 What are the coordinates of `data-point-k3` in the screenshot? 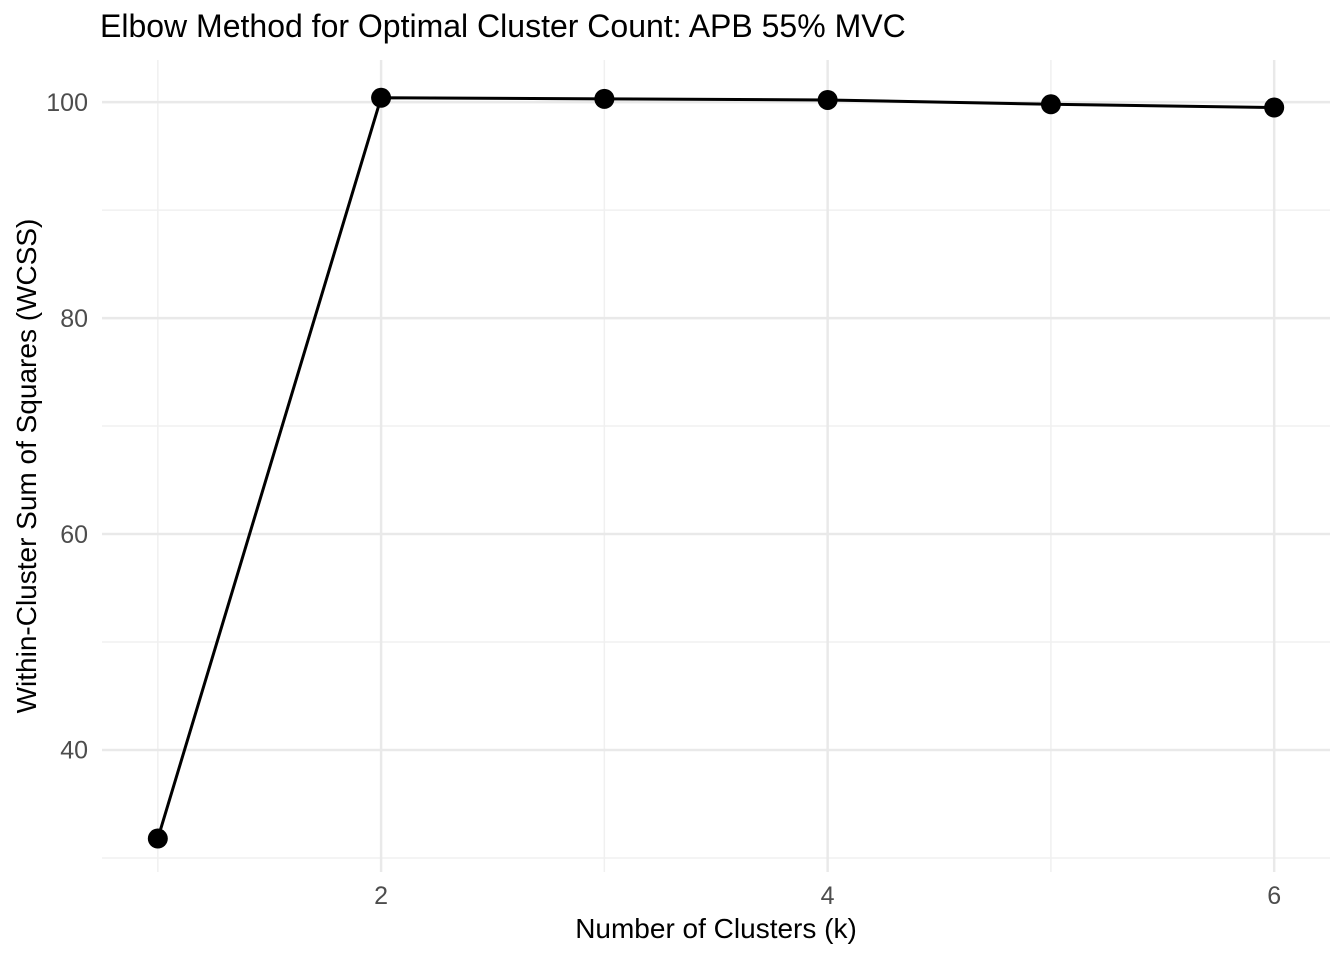 It's located at (604, 98).